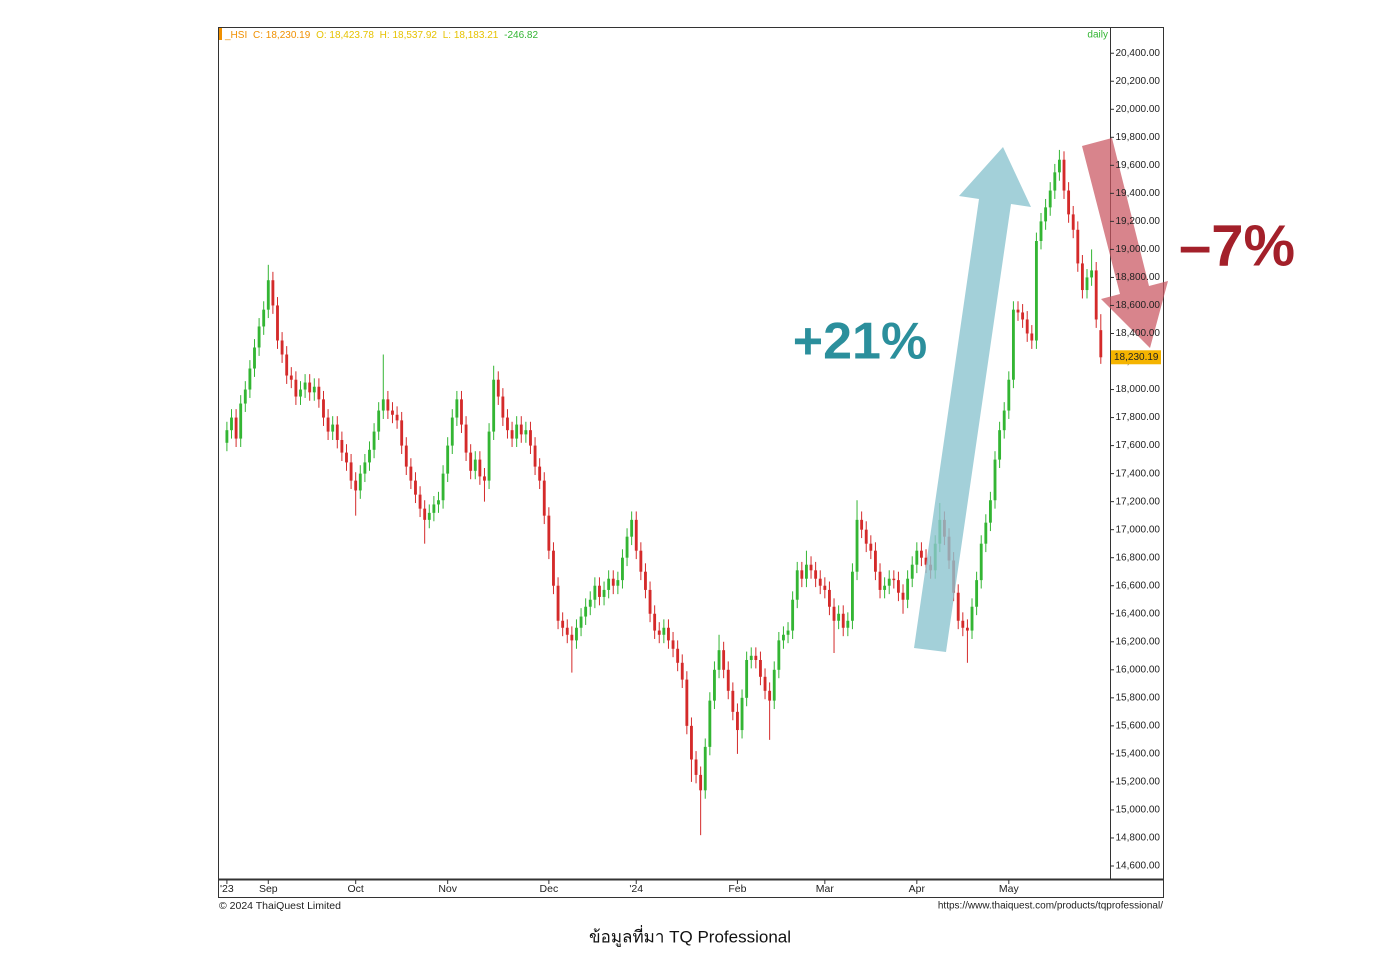 The image size is (1379, 962). Describe the element at coordinates (1237, 245) in the screenshot. I see `loss-annotation: –7%` at that location.